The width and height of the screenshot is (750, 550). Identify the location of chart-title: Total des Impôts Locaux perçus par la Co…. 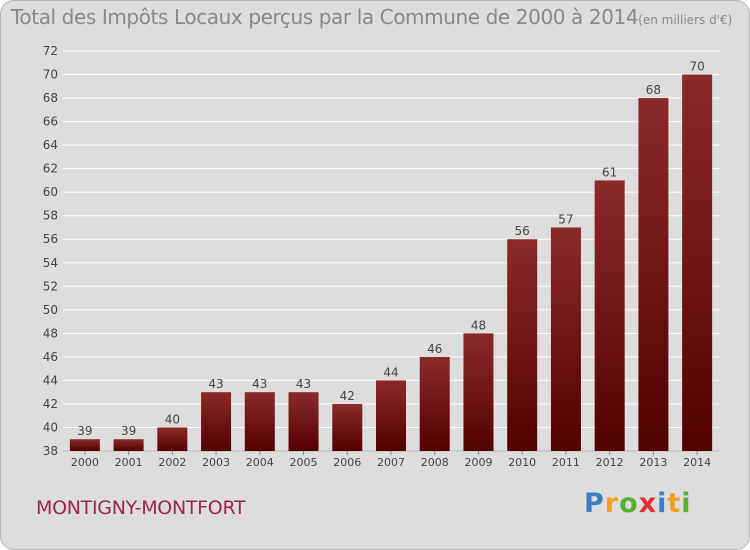
(371, 17).